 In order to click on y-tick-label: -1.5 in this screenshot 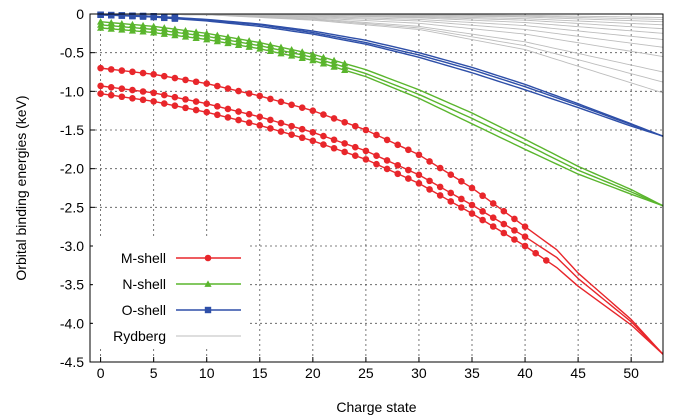, I will do `click(72, 130)`.